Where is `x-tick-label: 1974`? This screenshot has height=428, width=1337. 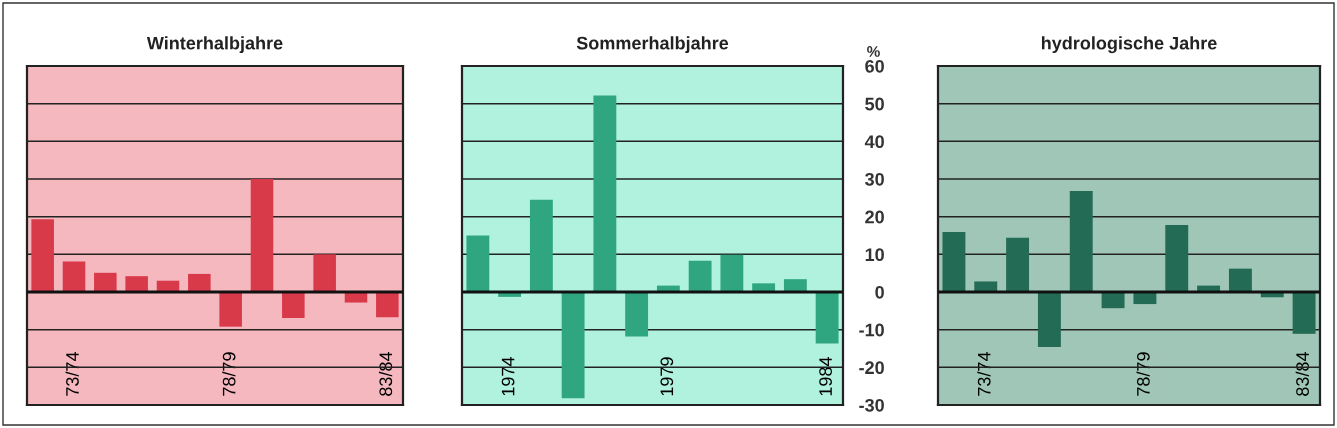
x-tick-label: 1974 is located at coordinates (508, 376).